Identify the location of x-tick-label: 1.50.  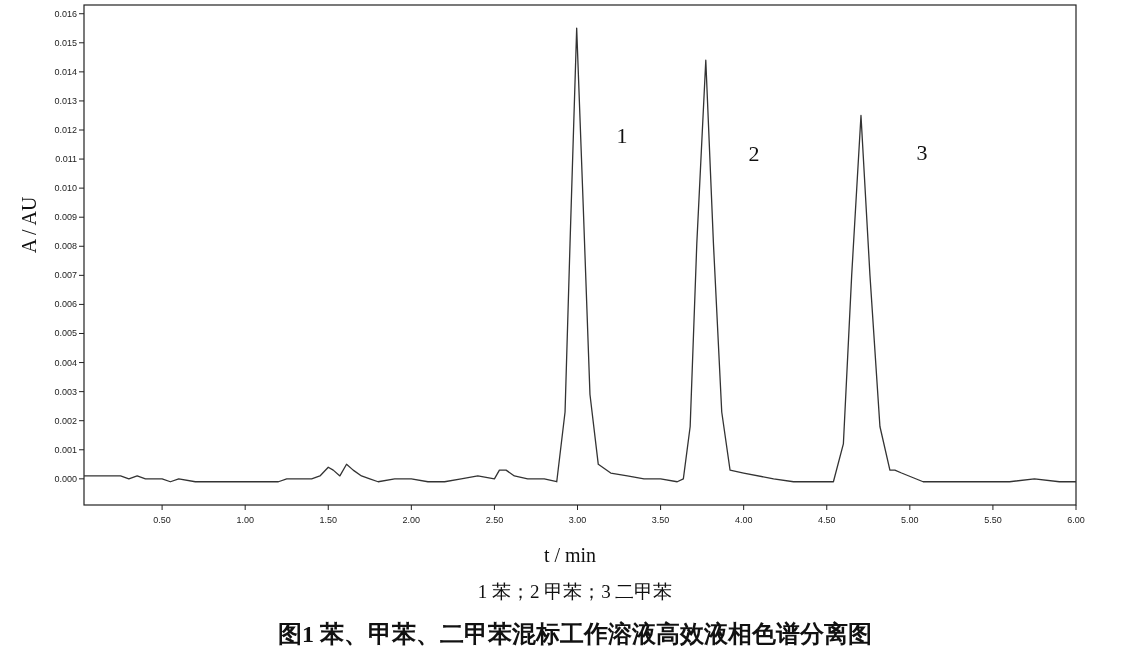
(328, 520).